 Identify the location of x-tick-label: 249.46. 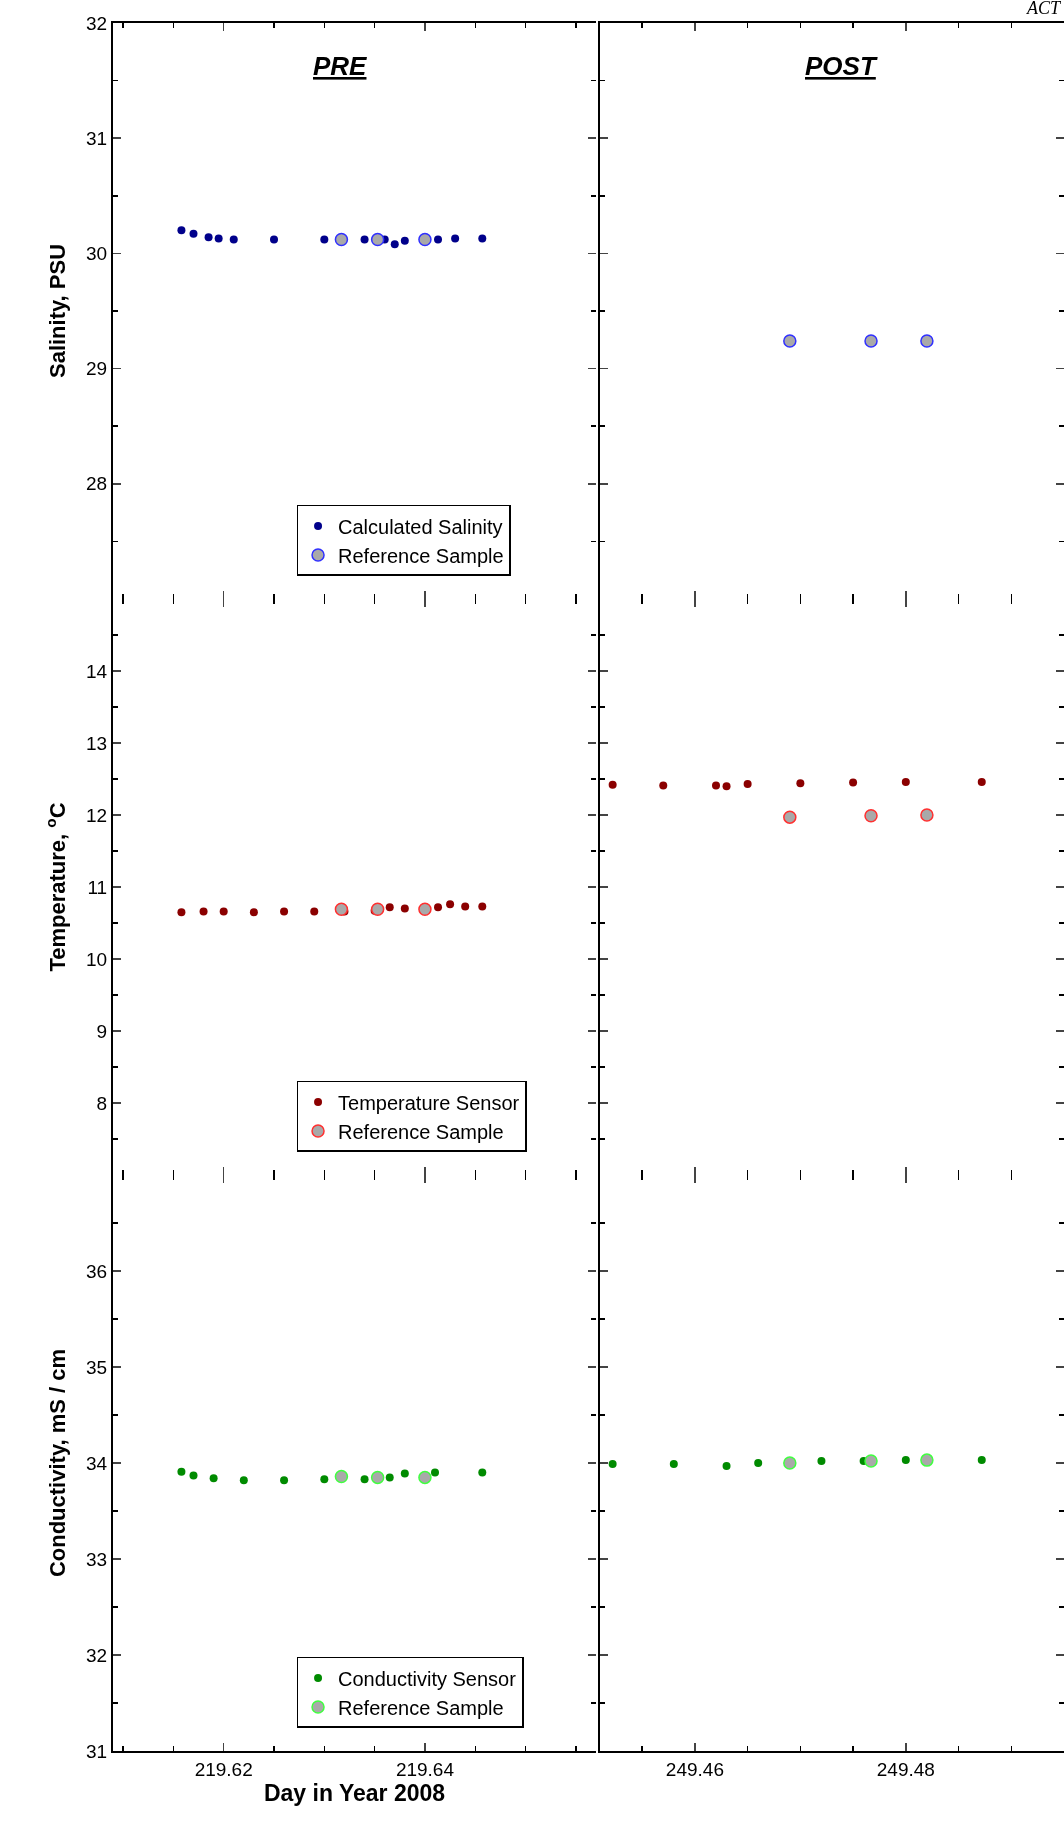
(694, 1769).